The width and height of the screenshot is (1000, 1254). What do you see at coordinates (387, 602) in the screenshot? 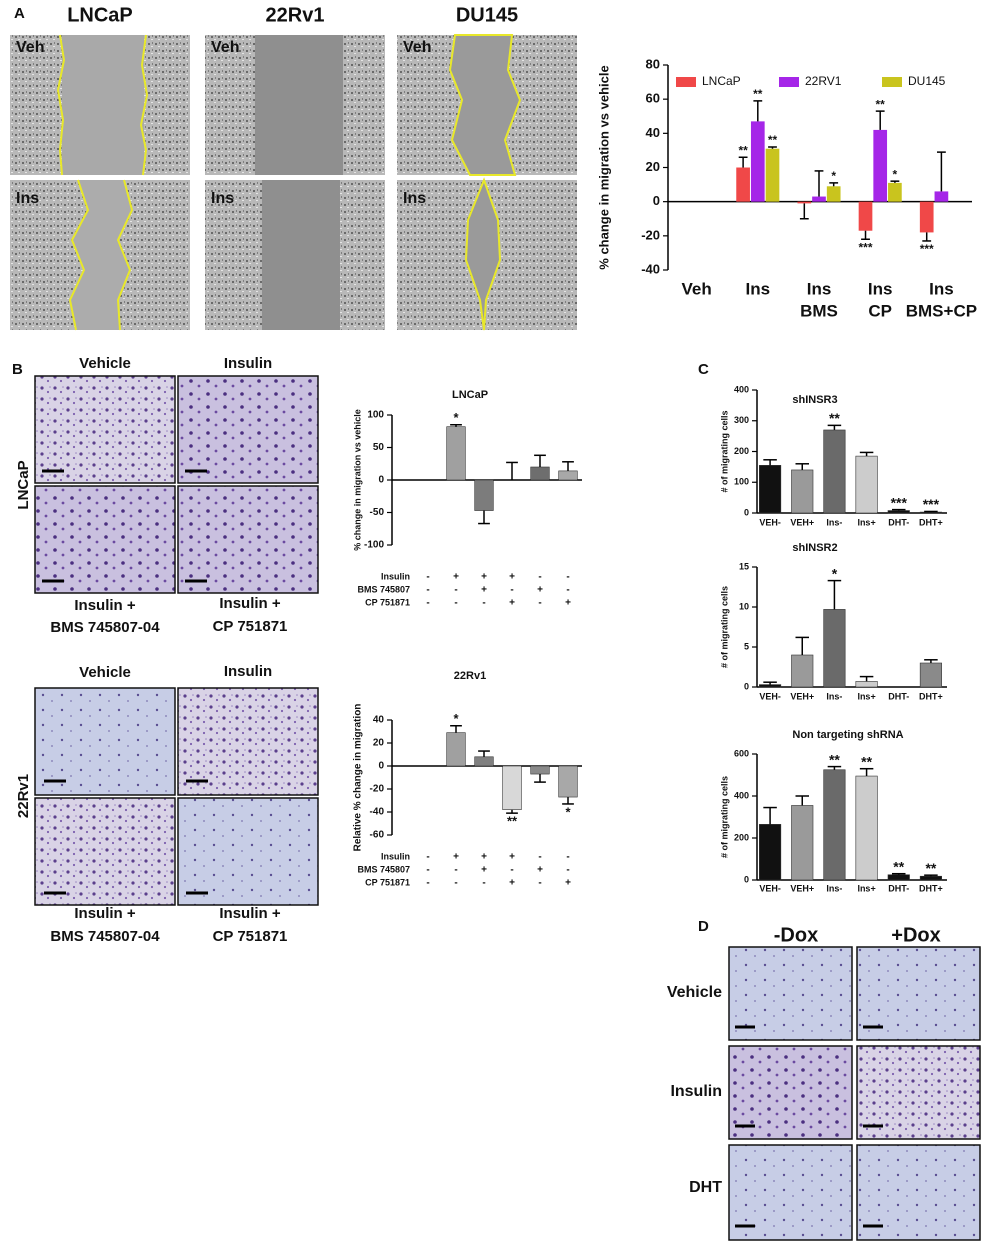
I see `condition-label: CP 751871` at bounding box center [387, 602].